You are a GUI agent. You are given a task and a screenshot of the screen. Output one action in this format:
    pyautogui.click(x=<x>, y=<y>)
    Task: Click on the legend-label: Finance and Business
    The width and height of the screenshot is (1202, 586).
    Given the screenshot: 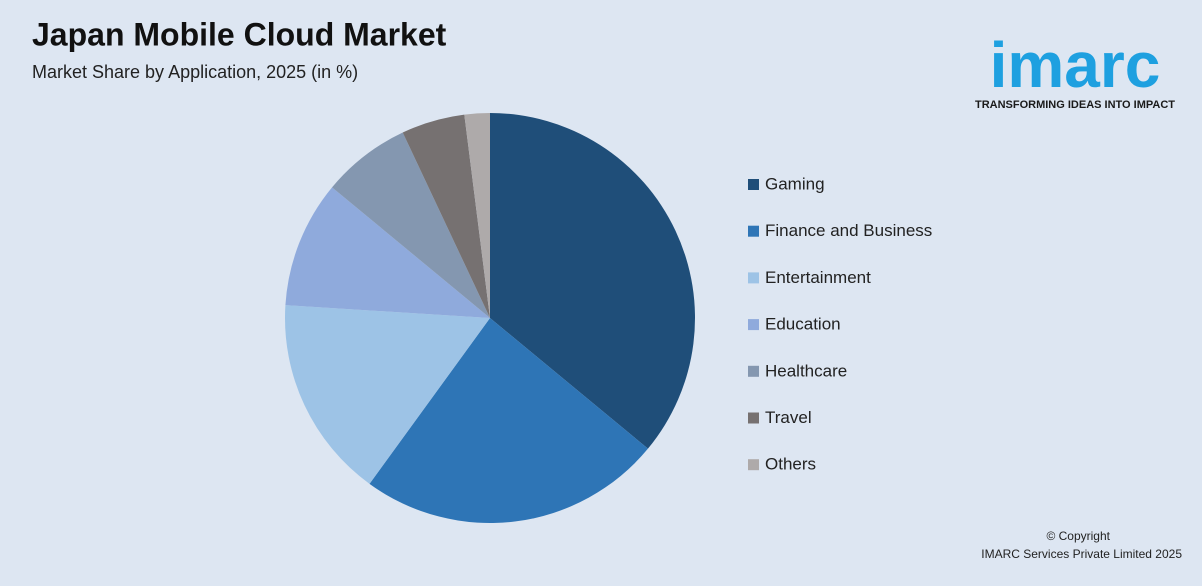 What is the action you would take?
    pyautogui.click(x=848, y=230)
    